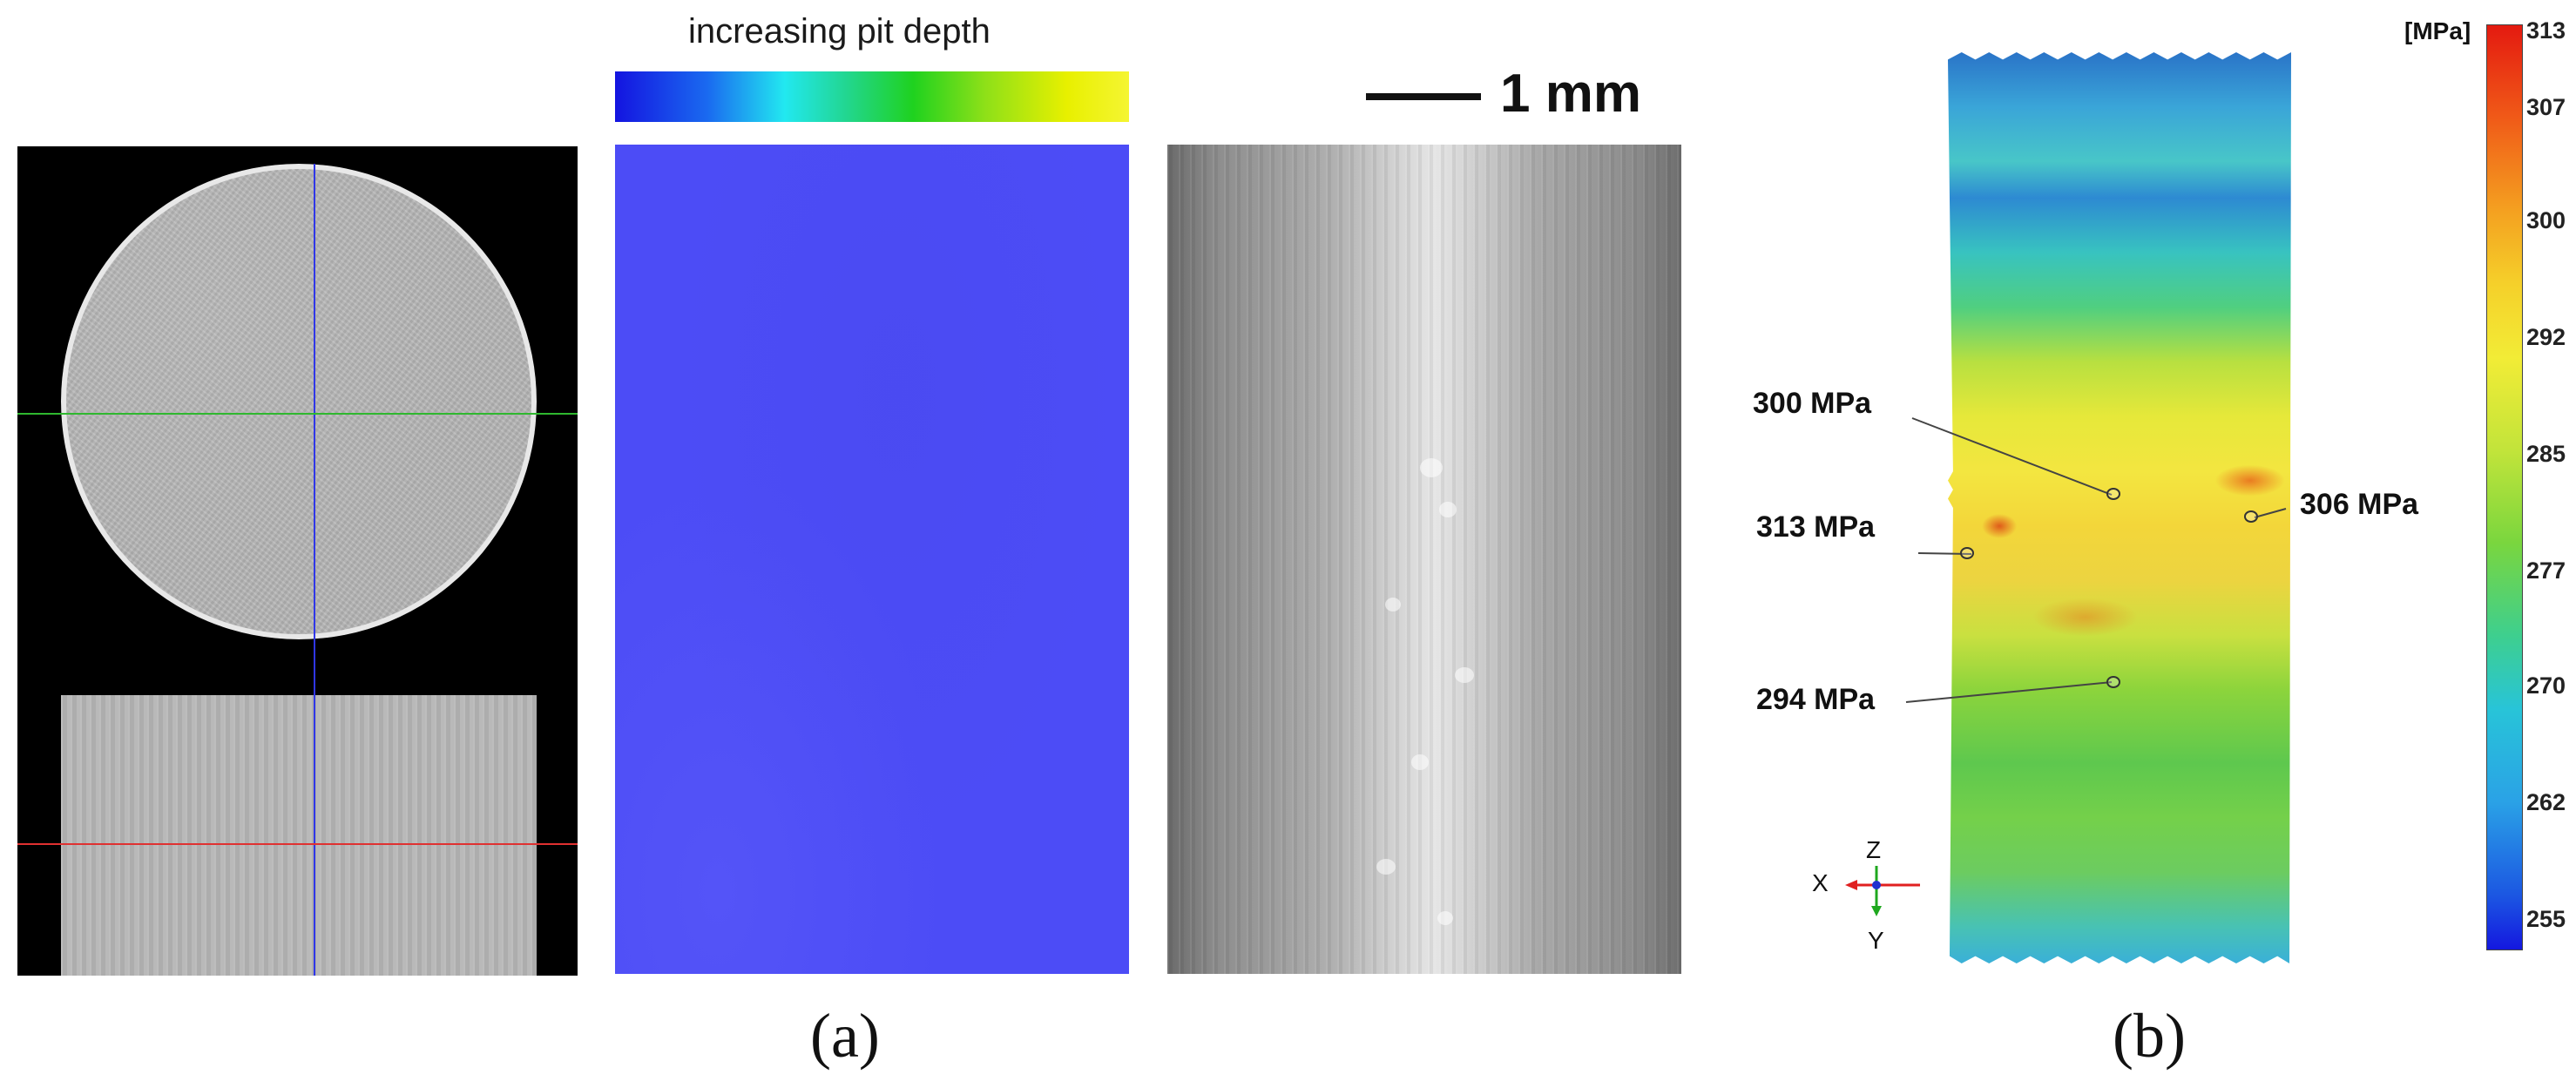 The height and width of the screenshot is (1088, 2576). Describe the element at coordinates (1423, 96) in the screenshot. I see `scale-bar-line` at that location.